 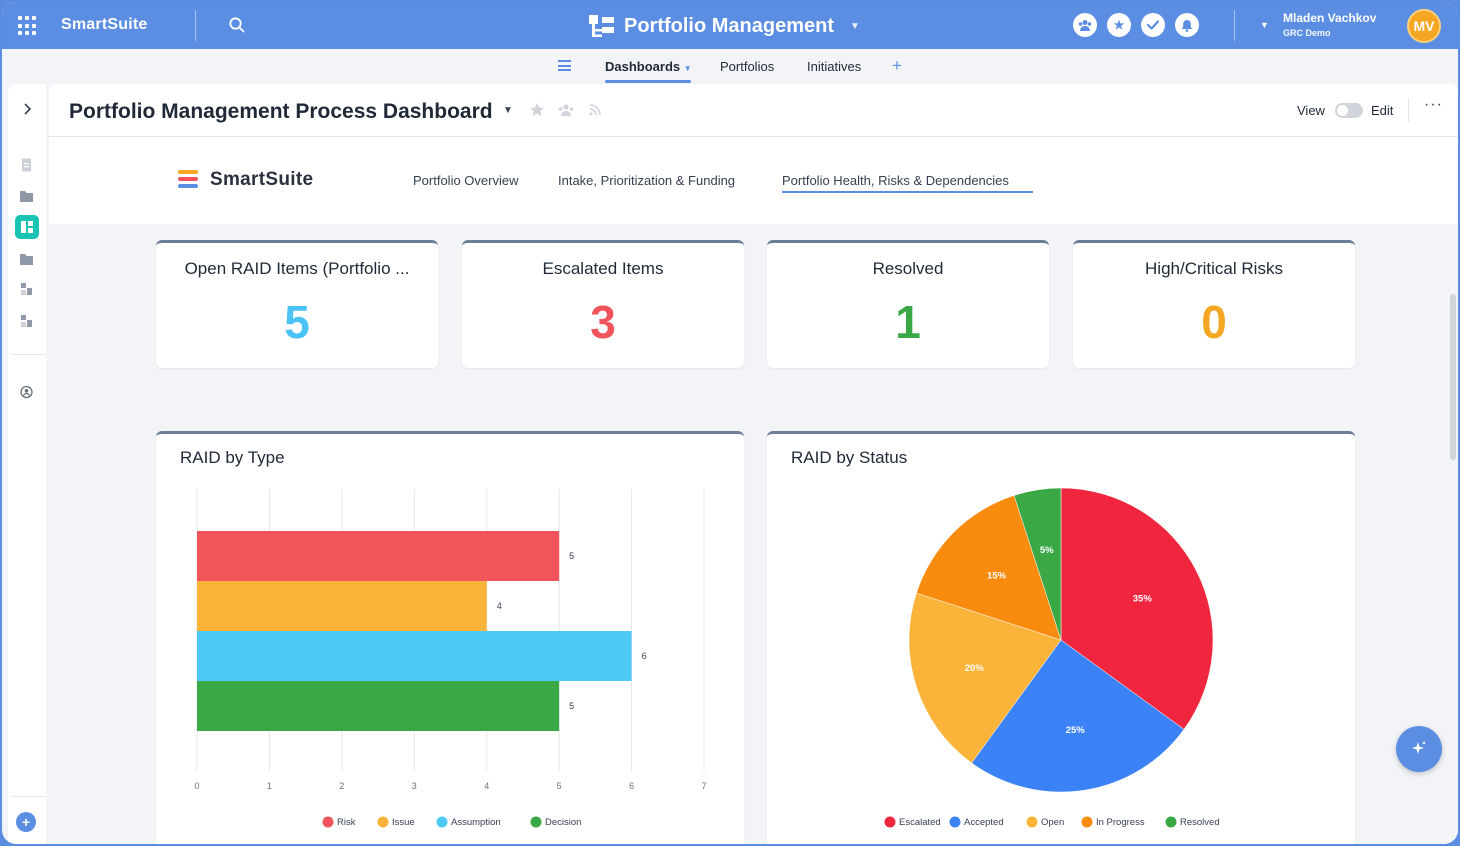 I want to click on kpi-title: Resolved, so click(x=908, y=268).